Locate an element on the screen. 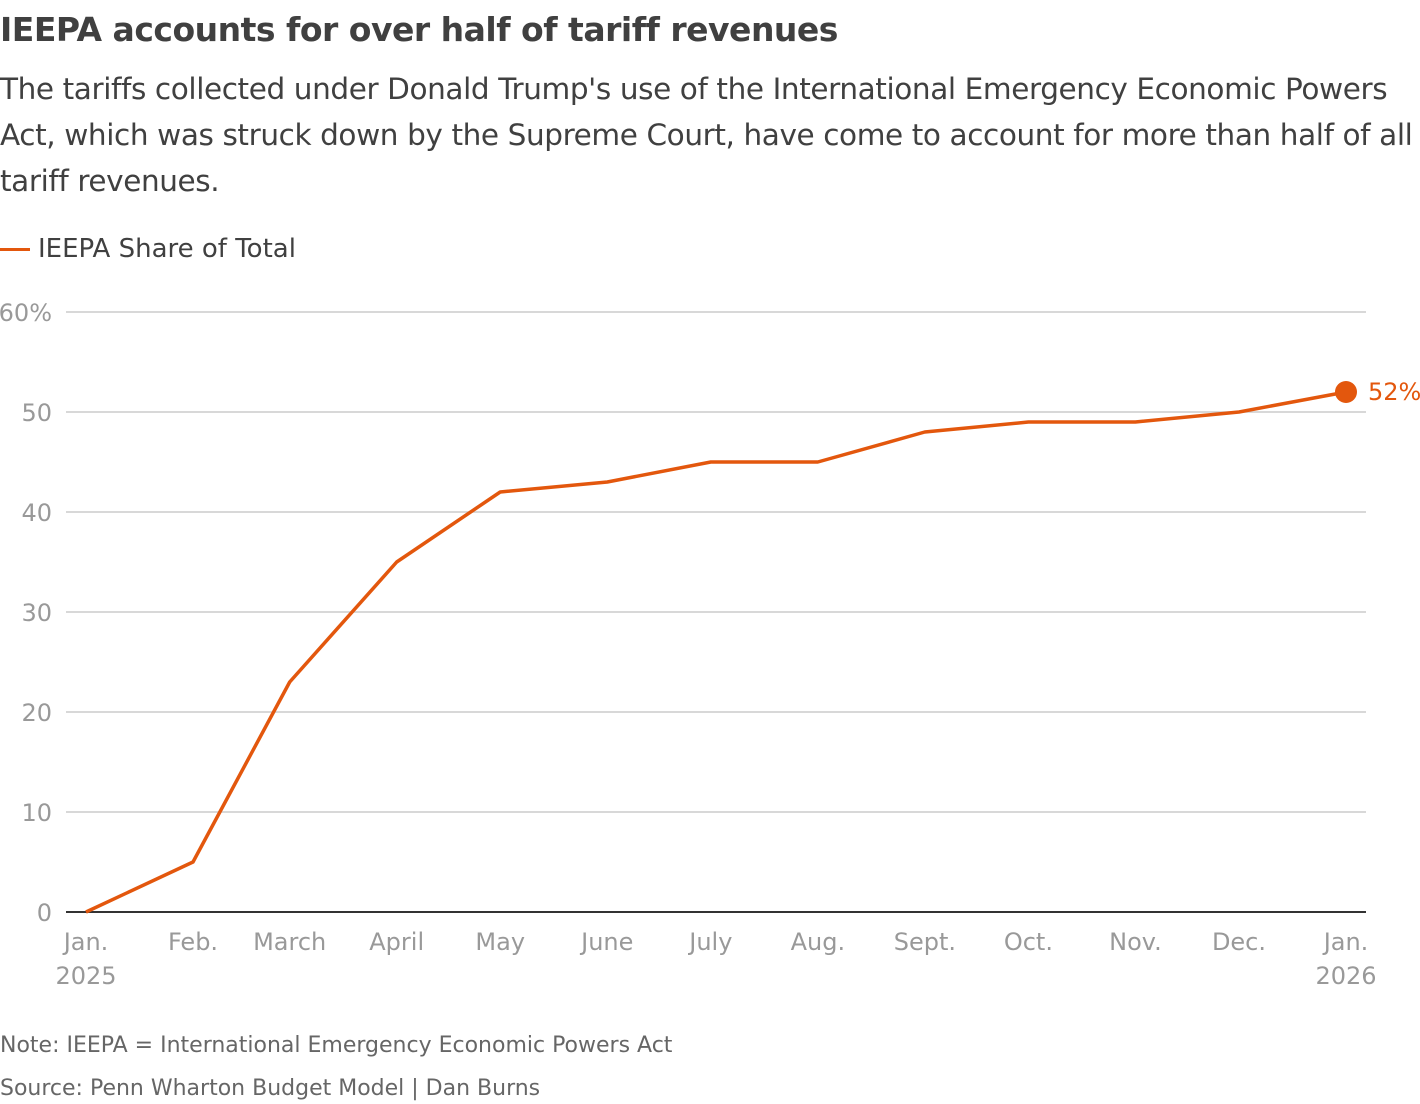 The width and height of the screenshot is (1420, 1104). x-tick-label: Nov. is located at coordinates (1135, 942).